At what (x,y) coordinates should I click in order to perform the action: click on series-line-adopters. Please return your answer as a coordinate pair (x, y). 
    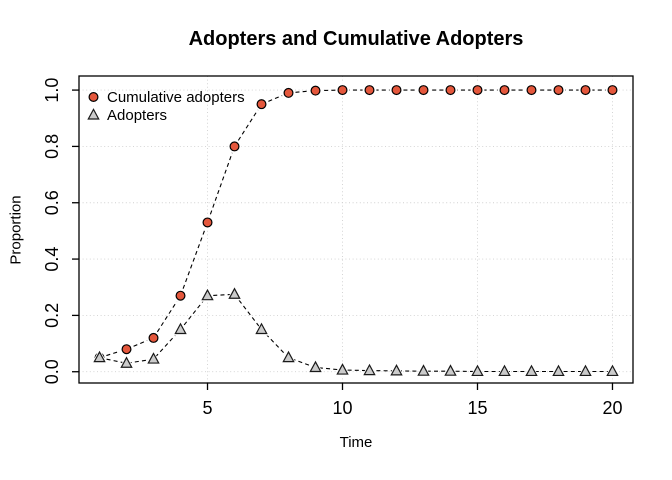
    Looking at the image, I should click on (356, 333).